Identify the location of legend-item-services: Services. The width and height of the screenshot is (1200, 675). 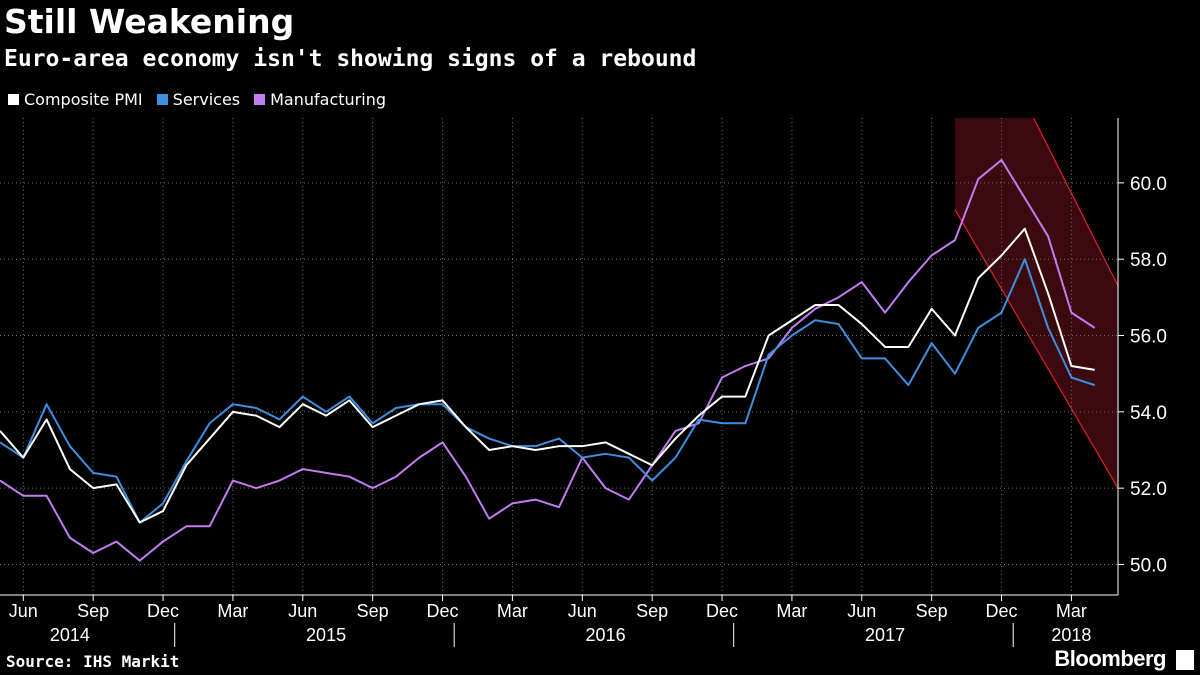
(198, 99).